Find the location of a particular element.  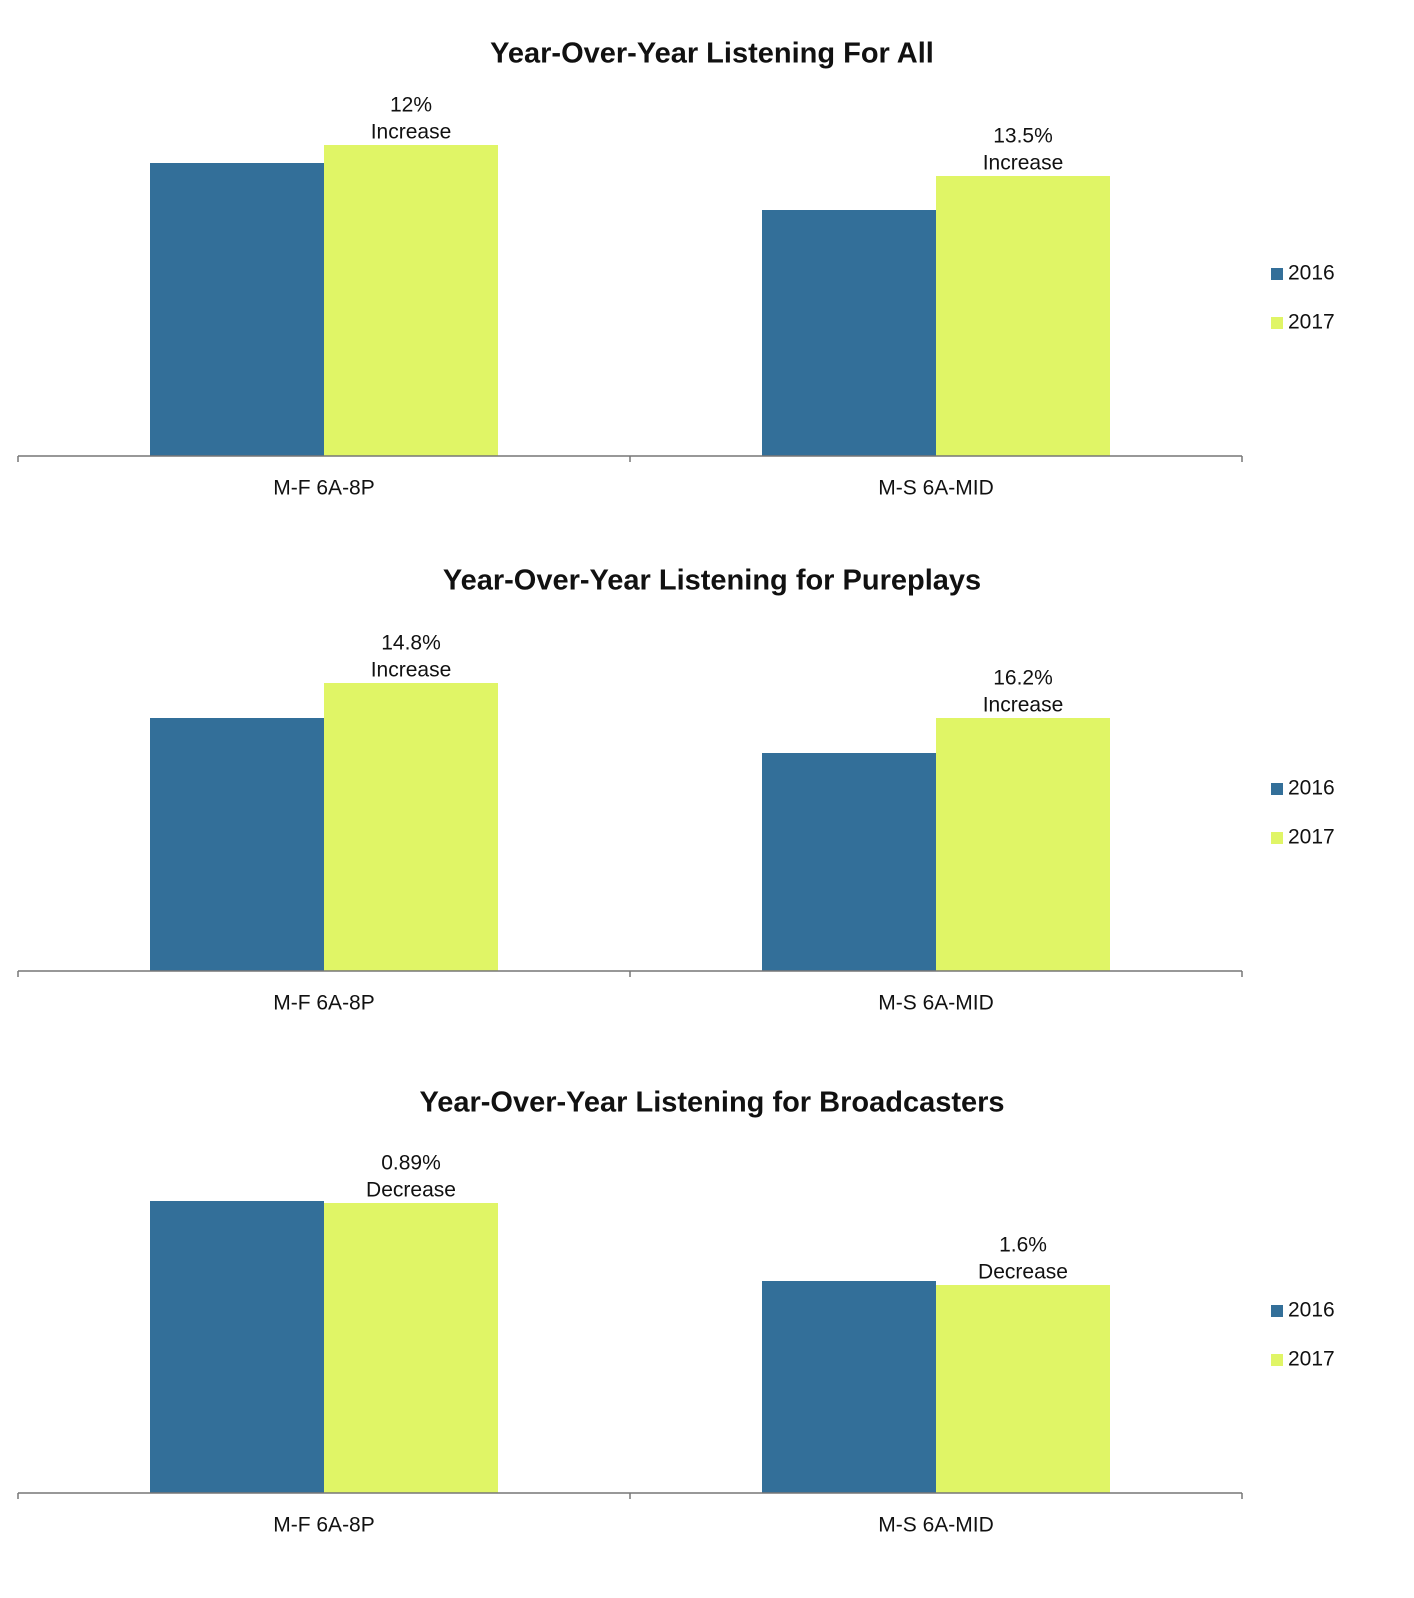

annotation: 12% is located at coordinates (411, 105).